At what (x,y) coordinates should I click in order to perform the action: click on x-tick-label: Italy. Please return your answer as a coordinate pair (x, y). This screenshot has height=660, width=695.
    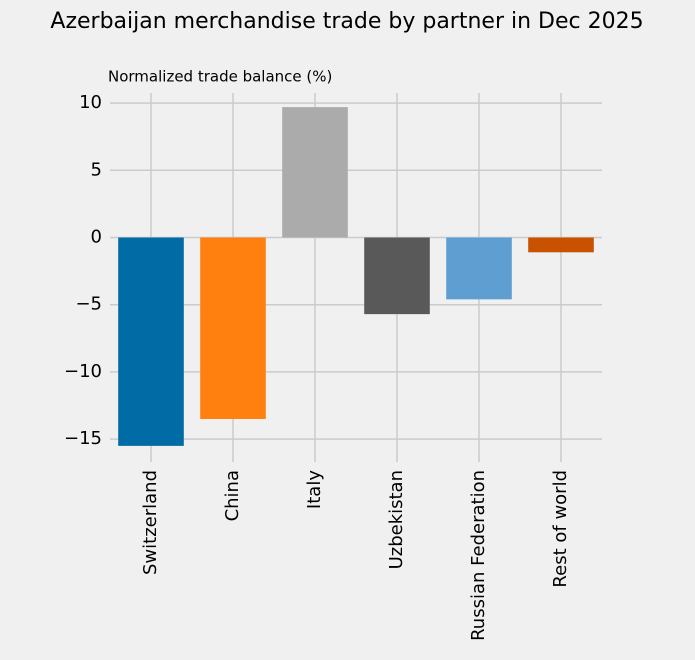
    Looking at the image, I should click on (314, 489).